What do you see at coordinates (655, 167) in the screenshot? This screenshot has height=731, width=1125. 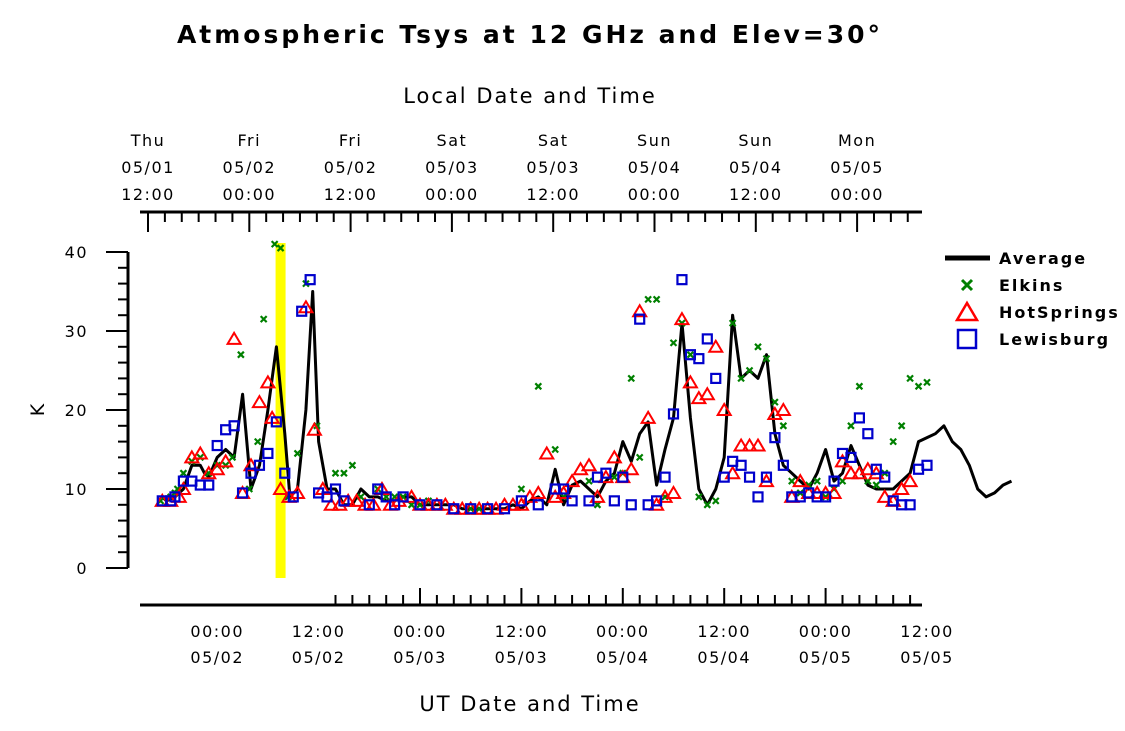 I see `top-tick-date: 05/04` at bounding box center [655, 167].